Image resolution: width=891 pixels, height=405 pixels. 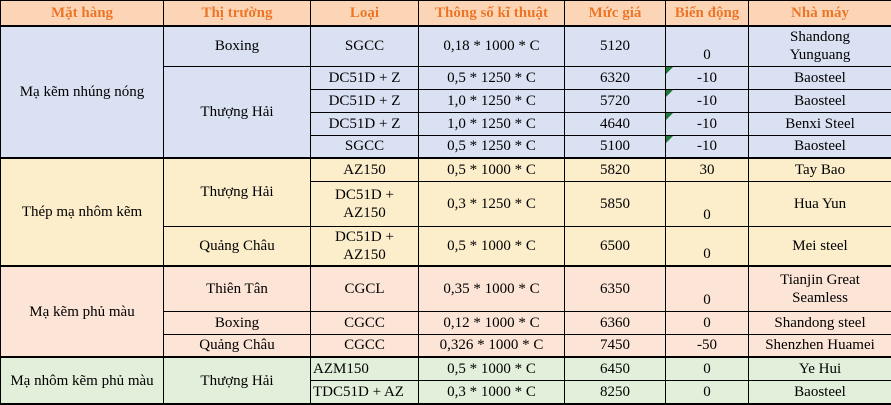 I want to click on header-product: Mặt hàng, so click(x=82, y=14).